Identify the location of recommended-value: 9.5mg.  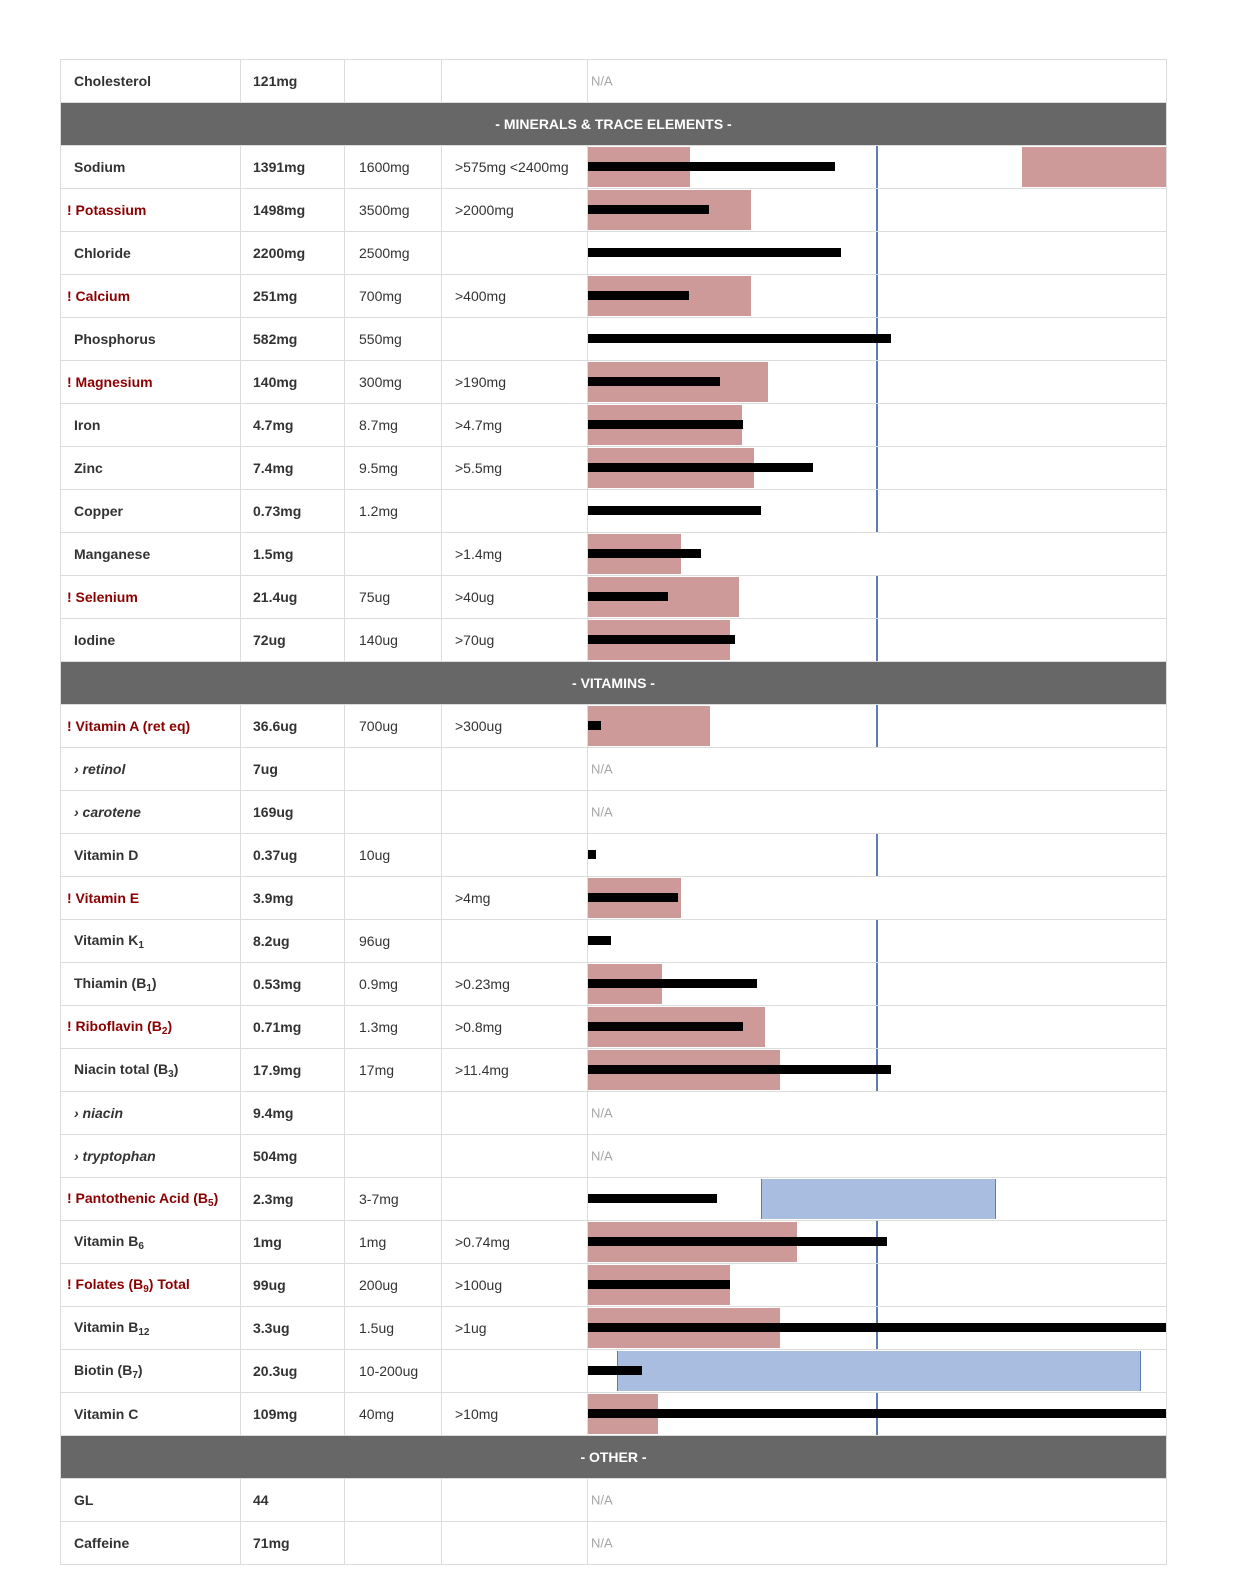
(393, 468).